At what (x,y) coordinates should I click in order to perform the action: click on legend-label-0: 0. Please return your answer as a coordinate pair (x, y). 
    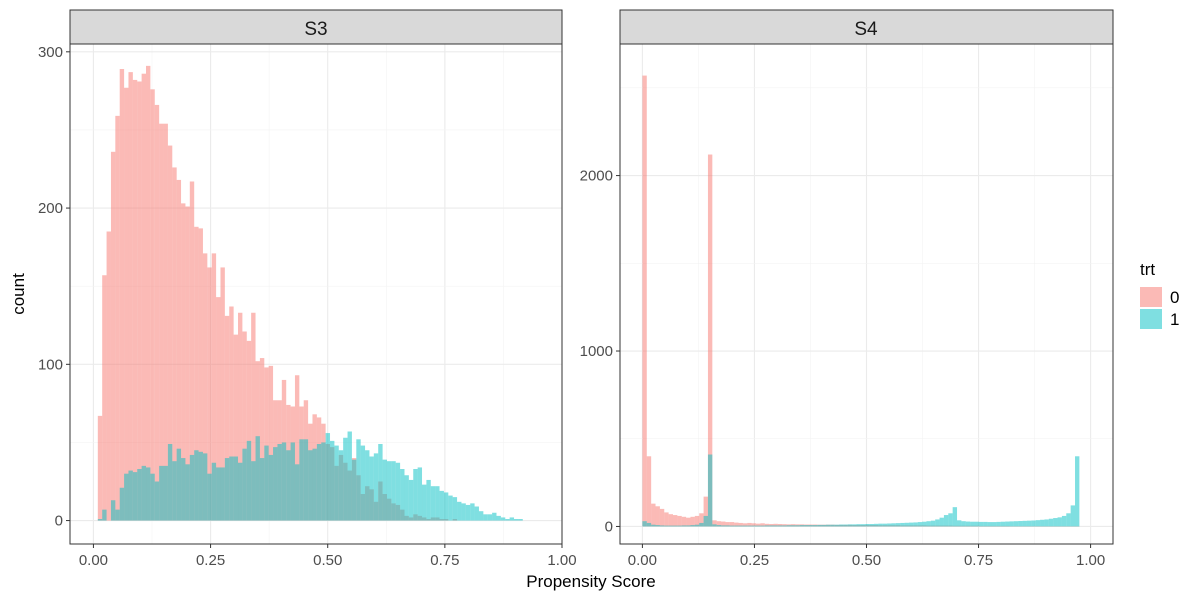
    Looking at the image, I should click on (1174, 297).